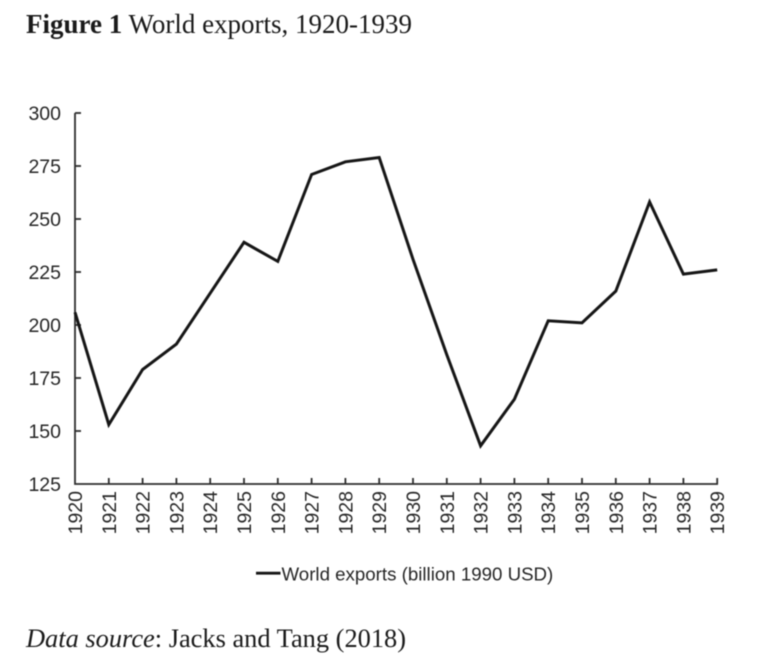  What do you see at coordinates (448, 512) in the screenshot?
I see `svg-text: 1931` at bounding box center [448, 512].